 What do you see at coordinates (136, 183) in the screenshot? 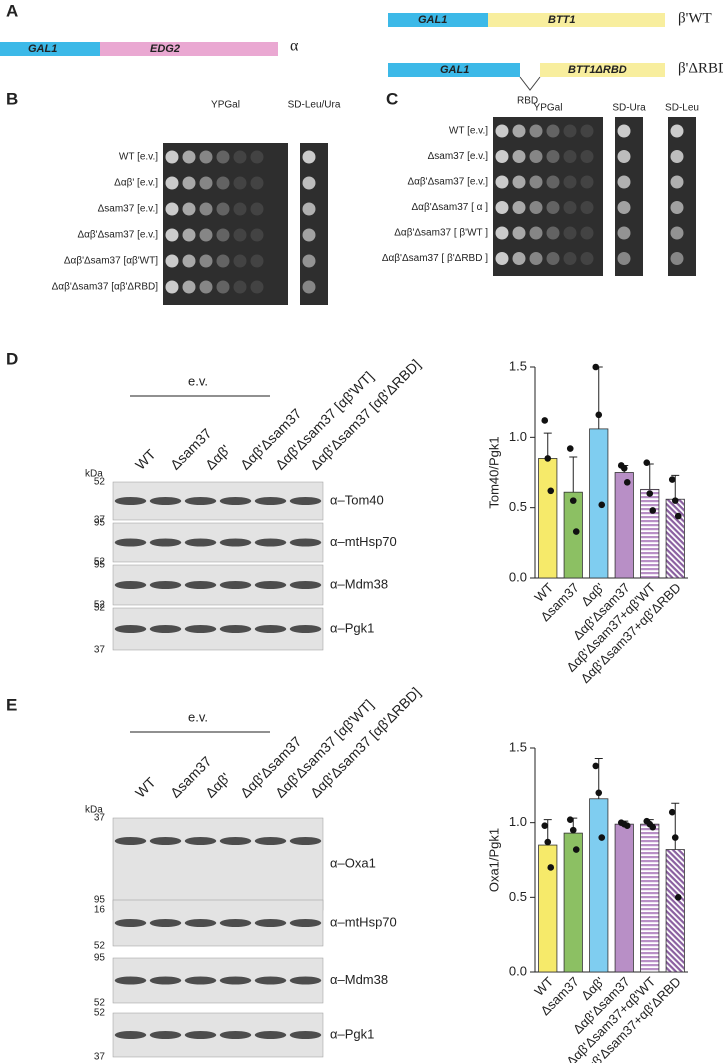
I see `strain-label: Δαβ' [e.v.]` at bounding box center [136, 183].